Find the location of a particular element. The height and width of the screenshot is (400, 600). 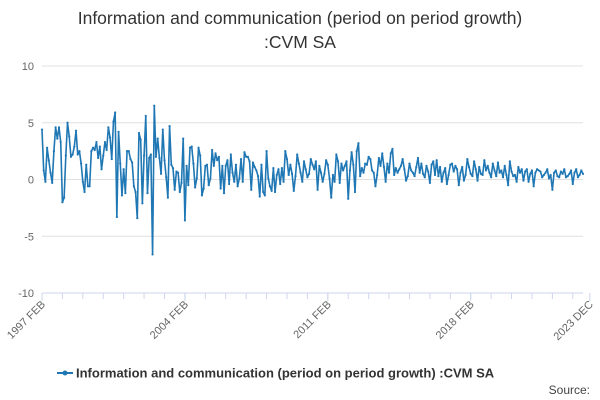

legend-swatch-marker is located at coordinates (65, 373).